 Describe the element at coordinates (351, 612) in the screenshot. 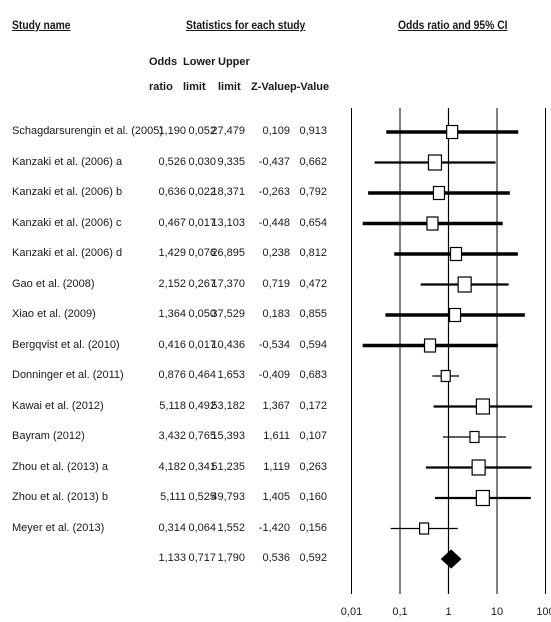

I see `x-tick-label: 0,01` at that location.